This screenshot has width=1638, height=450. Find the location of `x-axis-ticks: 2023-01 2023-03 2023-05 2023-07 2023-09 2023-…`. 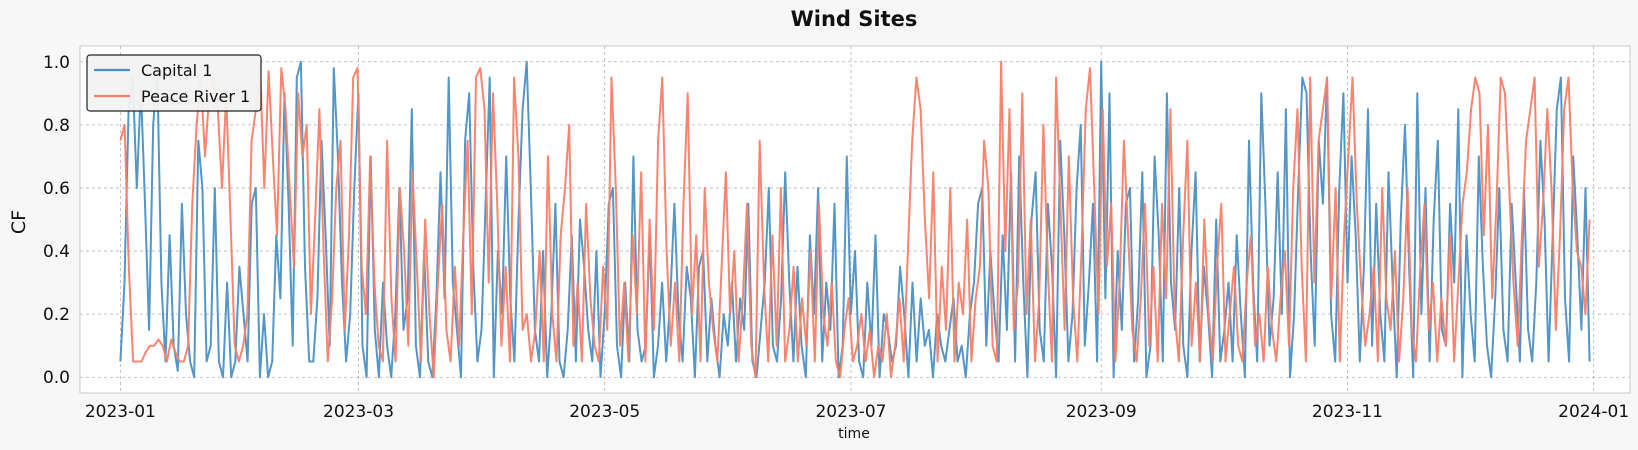

x-axis-ticks: 2023-01 2023-03 2023-05 2023-07 2023-09 2023-… is located at coordinates (857, 412).